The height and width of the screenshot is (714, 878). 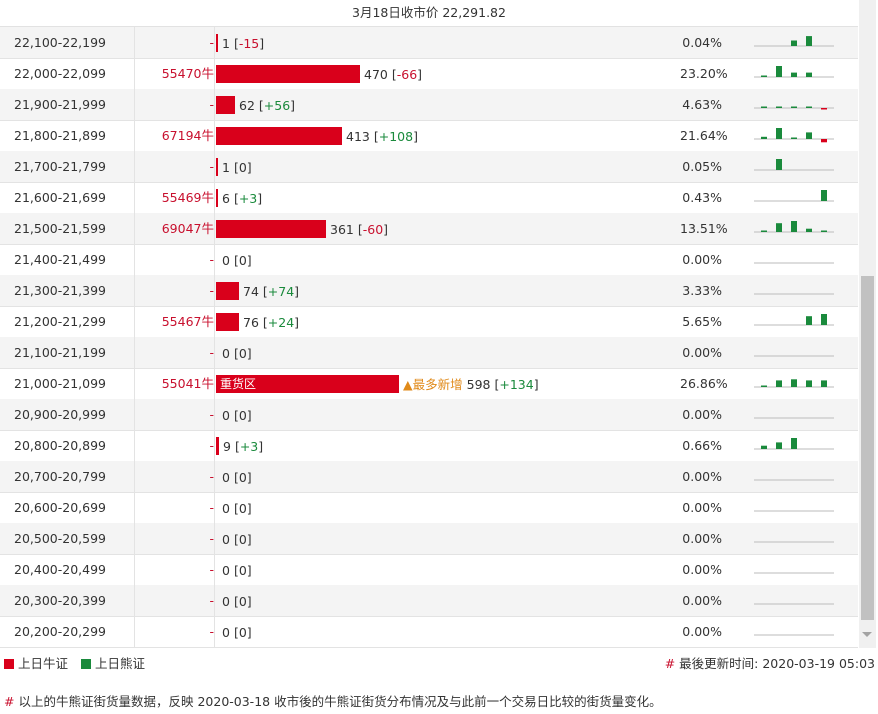 I want to click on legend-bull: 上日牛证, so click(x=36, y=664).